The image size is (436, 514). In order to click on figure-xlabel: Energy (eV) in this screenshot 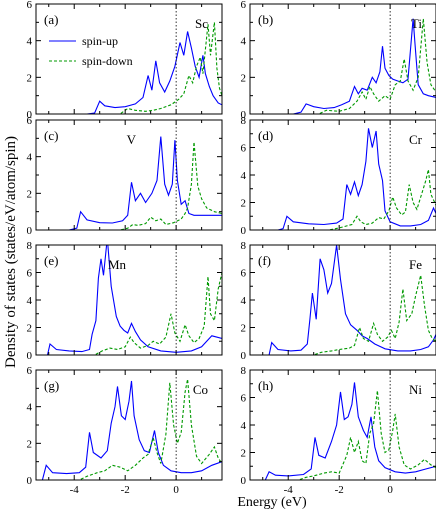, I will do `click(272, 502)`.